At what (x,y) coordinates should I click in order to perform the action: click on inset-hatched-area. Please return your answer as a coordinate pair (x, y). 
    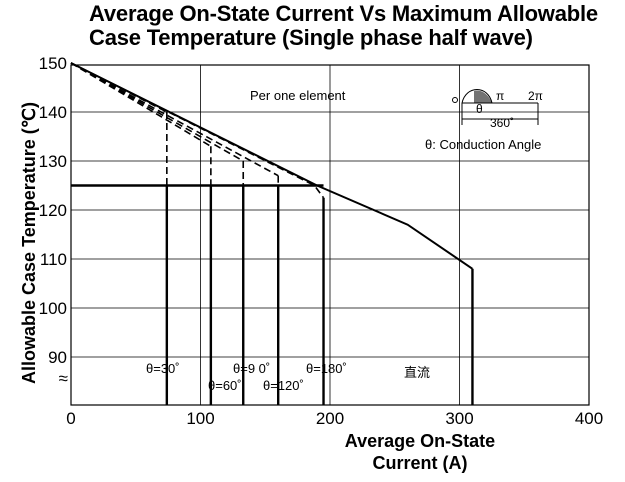
    Looking at the image, I should click on (483, 96).